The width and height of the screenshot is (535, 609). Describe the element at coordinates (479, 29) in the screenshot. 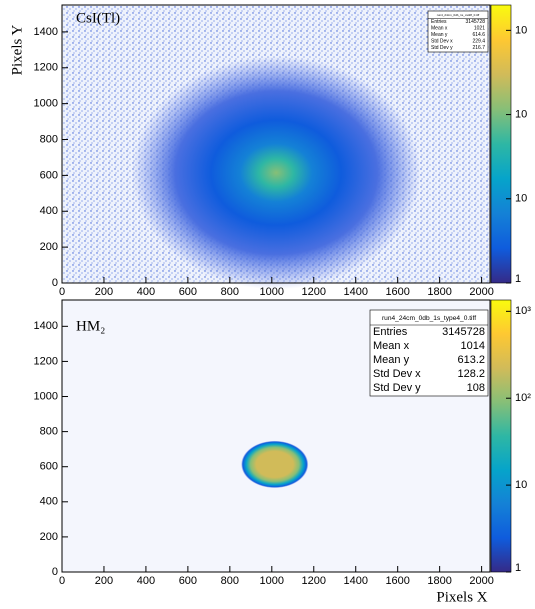

I see `stats-value: 1021` at that location.